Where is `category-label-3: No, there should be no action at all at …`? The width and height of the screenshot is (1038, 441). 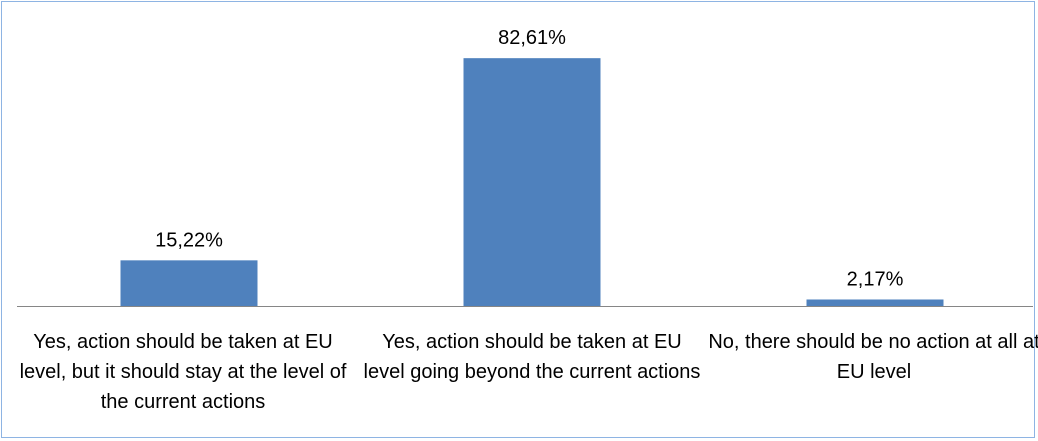
category-label-3: No, there should be no action at all at … is located at coordinates (873, 357).